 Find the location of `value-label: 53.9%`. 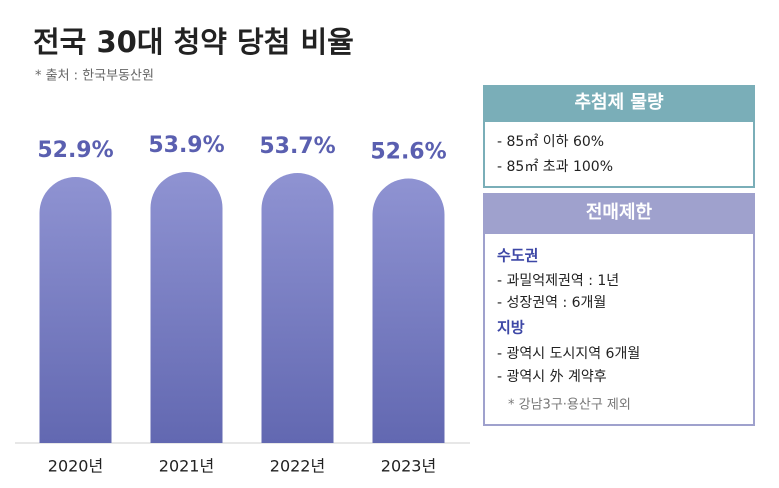

value-label: 53.9% is located at coordinates (186, 145).